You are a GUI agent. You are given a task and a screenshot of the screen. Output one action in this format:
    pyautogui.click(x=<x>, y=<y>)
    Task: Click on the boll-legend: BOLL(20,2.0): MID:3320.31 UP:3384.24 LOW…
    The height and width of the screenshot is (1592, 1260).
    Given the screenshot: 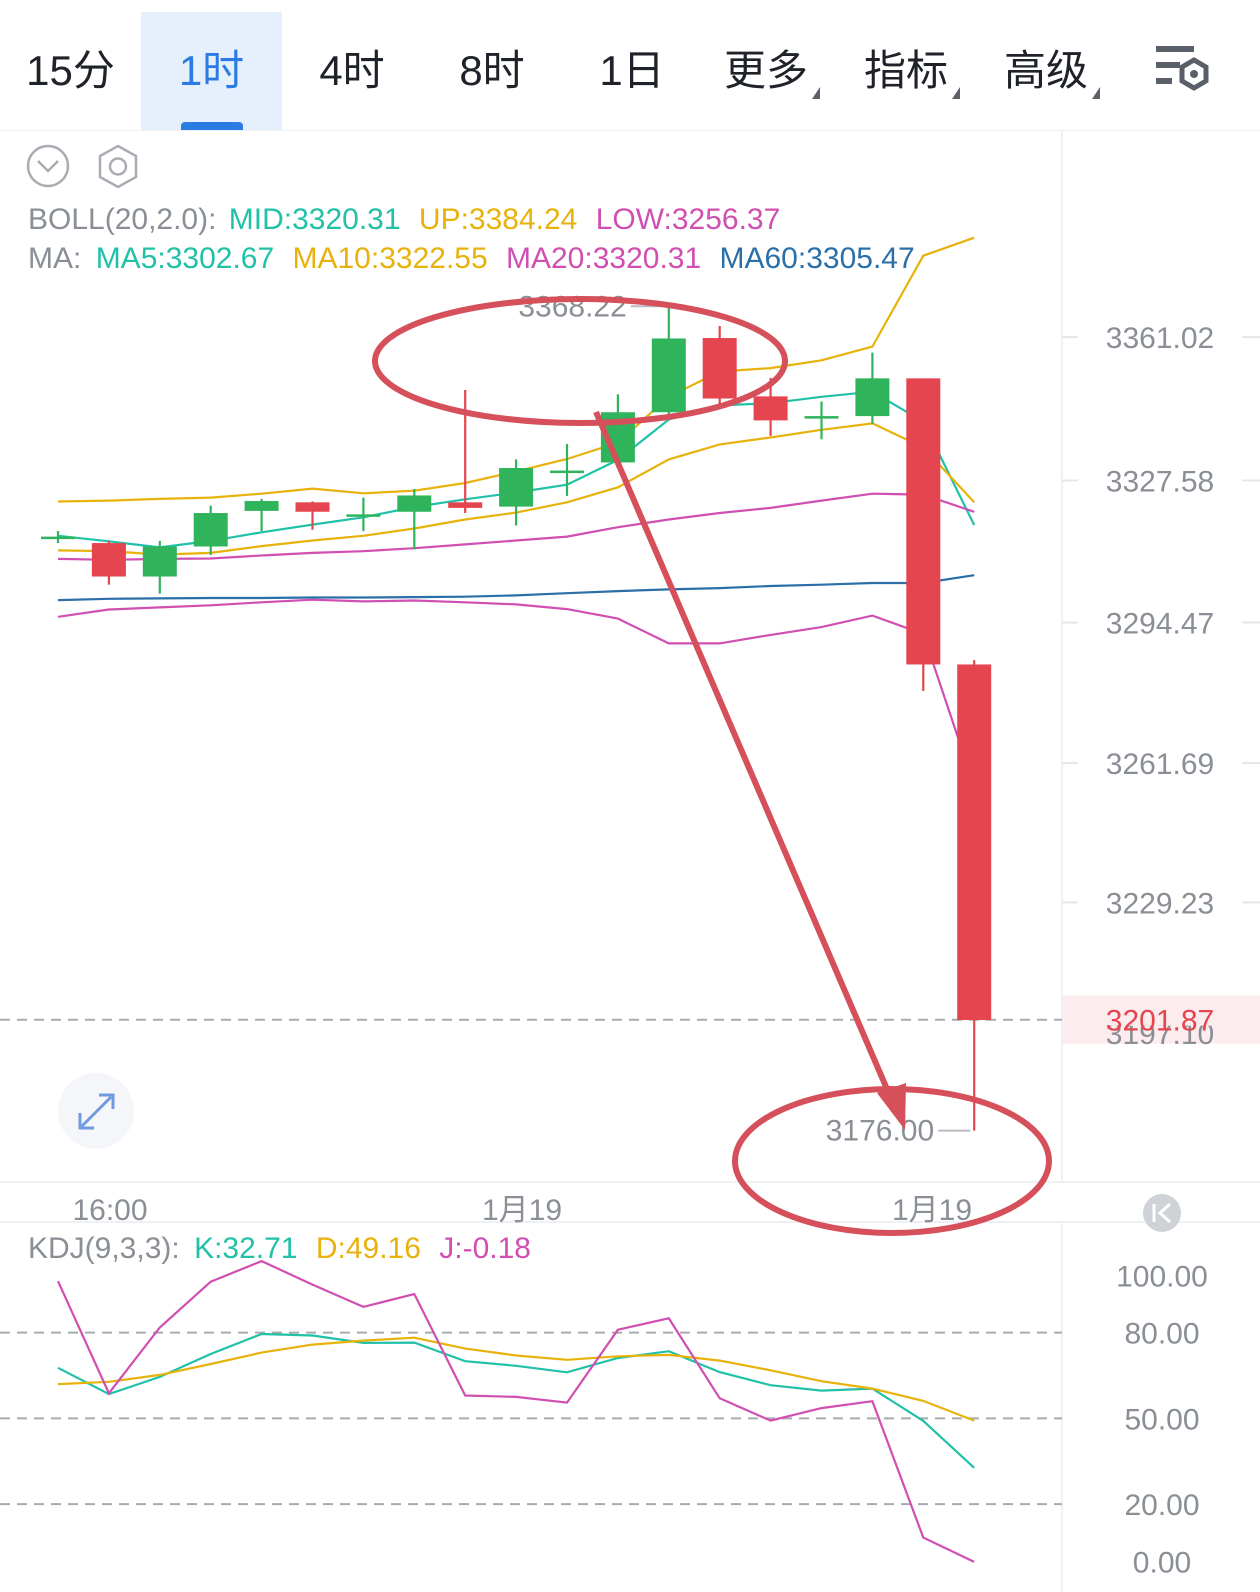 What is the action you would take?
    pyautogui.click(x=404, y=219)
    